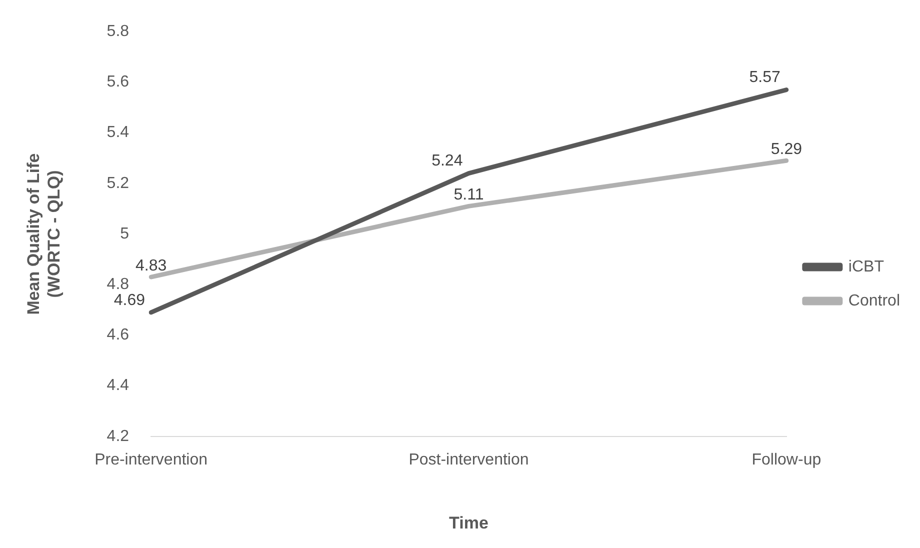  I want to click on y-tick-label: 4.8, so click(118, 285).